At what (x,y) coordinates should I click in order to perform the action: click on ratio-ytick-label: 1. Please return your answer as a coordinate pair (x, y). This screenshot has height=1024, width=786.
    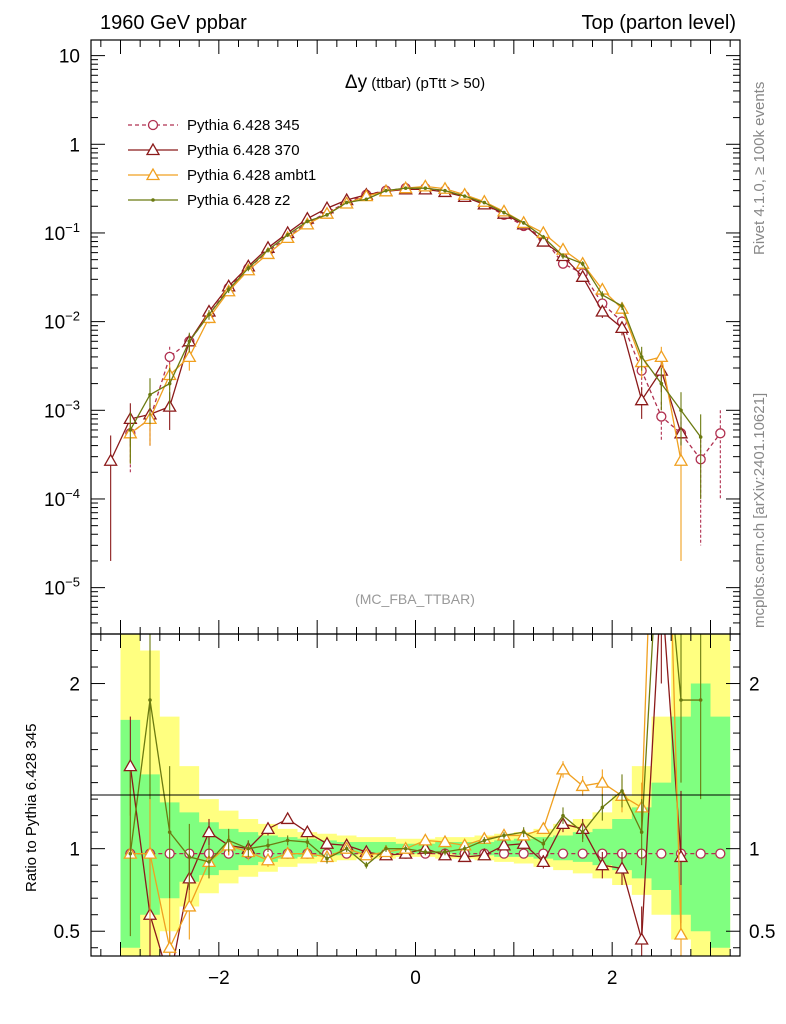
    Looking at the image, I should click on (74, 850).